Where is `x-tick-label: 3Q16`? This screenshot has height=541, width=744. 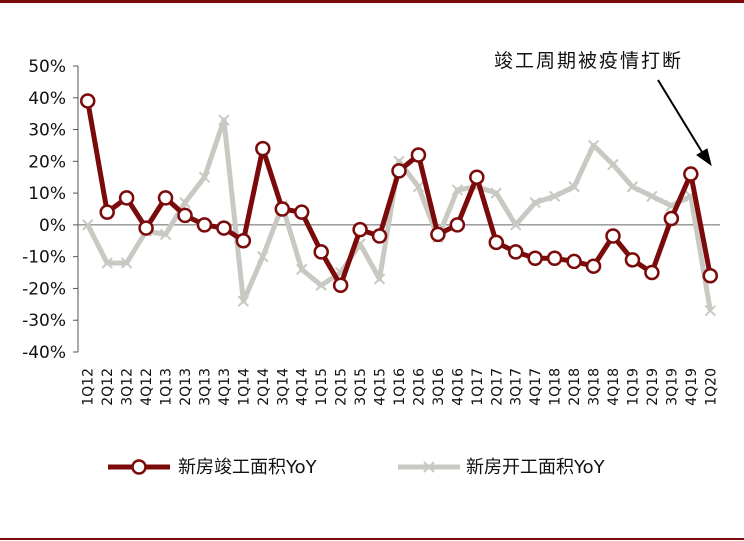
x-tick-label: 3Q16 is located at coordinates (439, 387).